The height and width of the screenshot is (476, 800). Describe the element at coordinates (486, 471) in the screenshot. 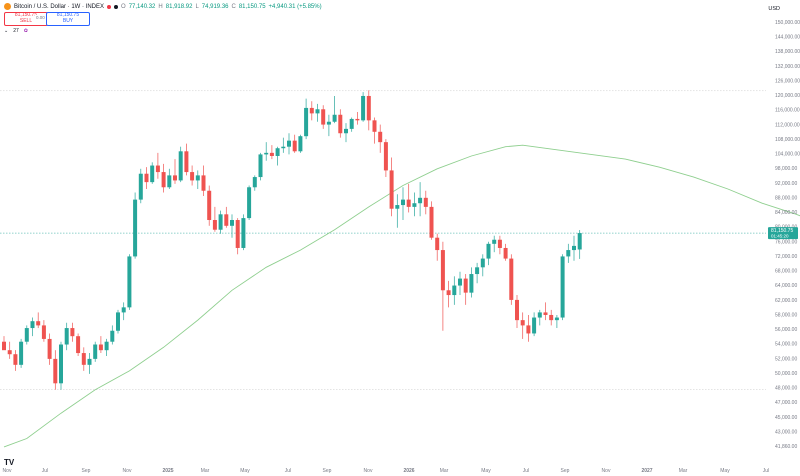

I see `x-tick-label: May` at that location.